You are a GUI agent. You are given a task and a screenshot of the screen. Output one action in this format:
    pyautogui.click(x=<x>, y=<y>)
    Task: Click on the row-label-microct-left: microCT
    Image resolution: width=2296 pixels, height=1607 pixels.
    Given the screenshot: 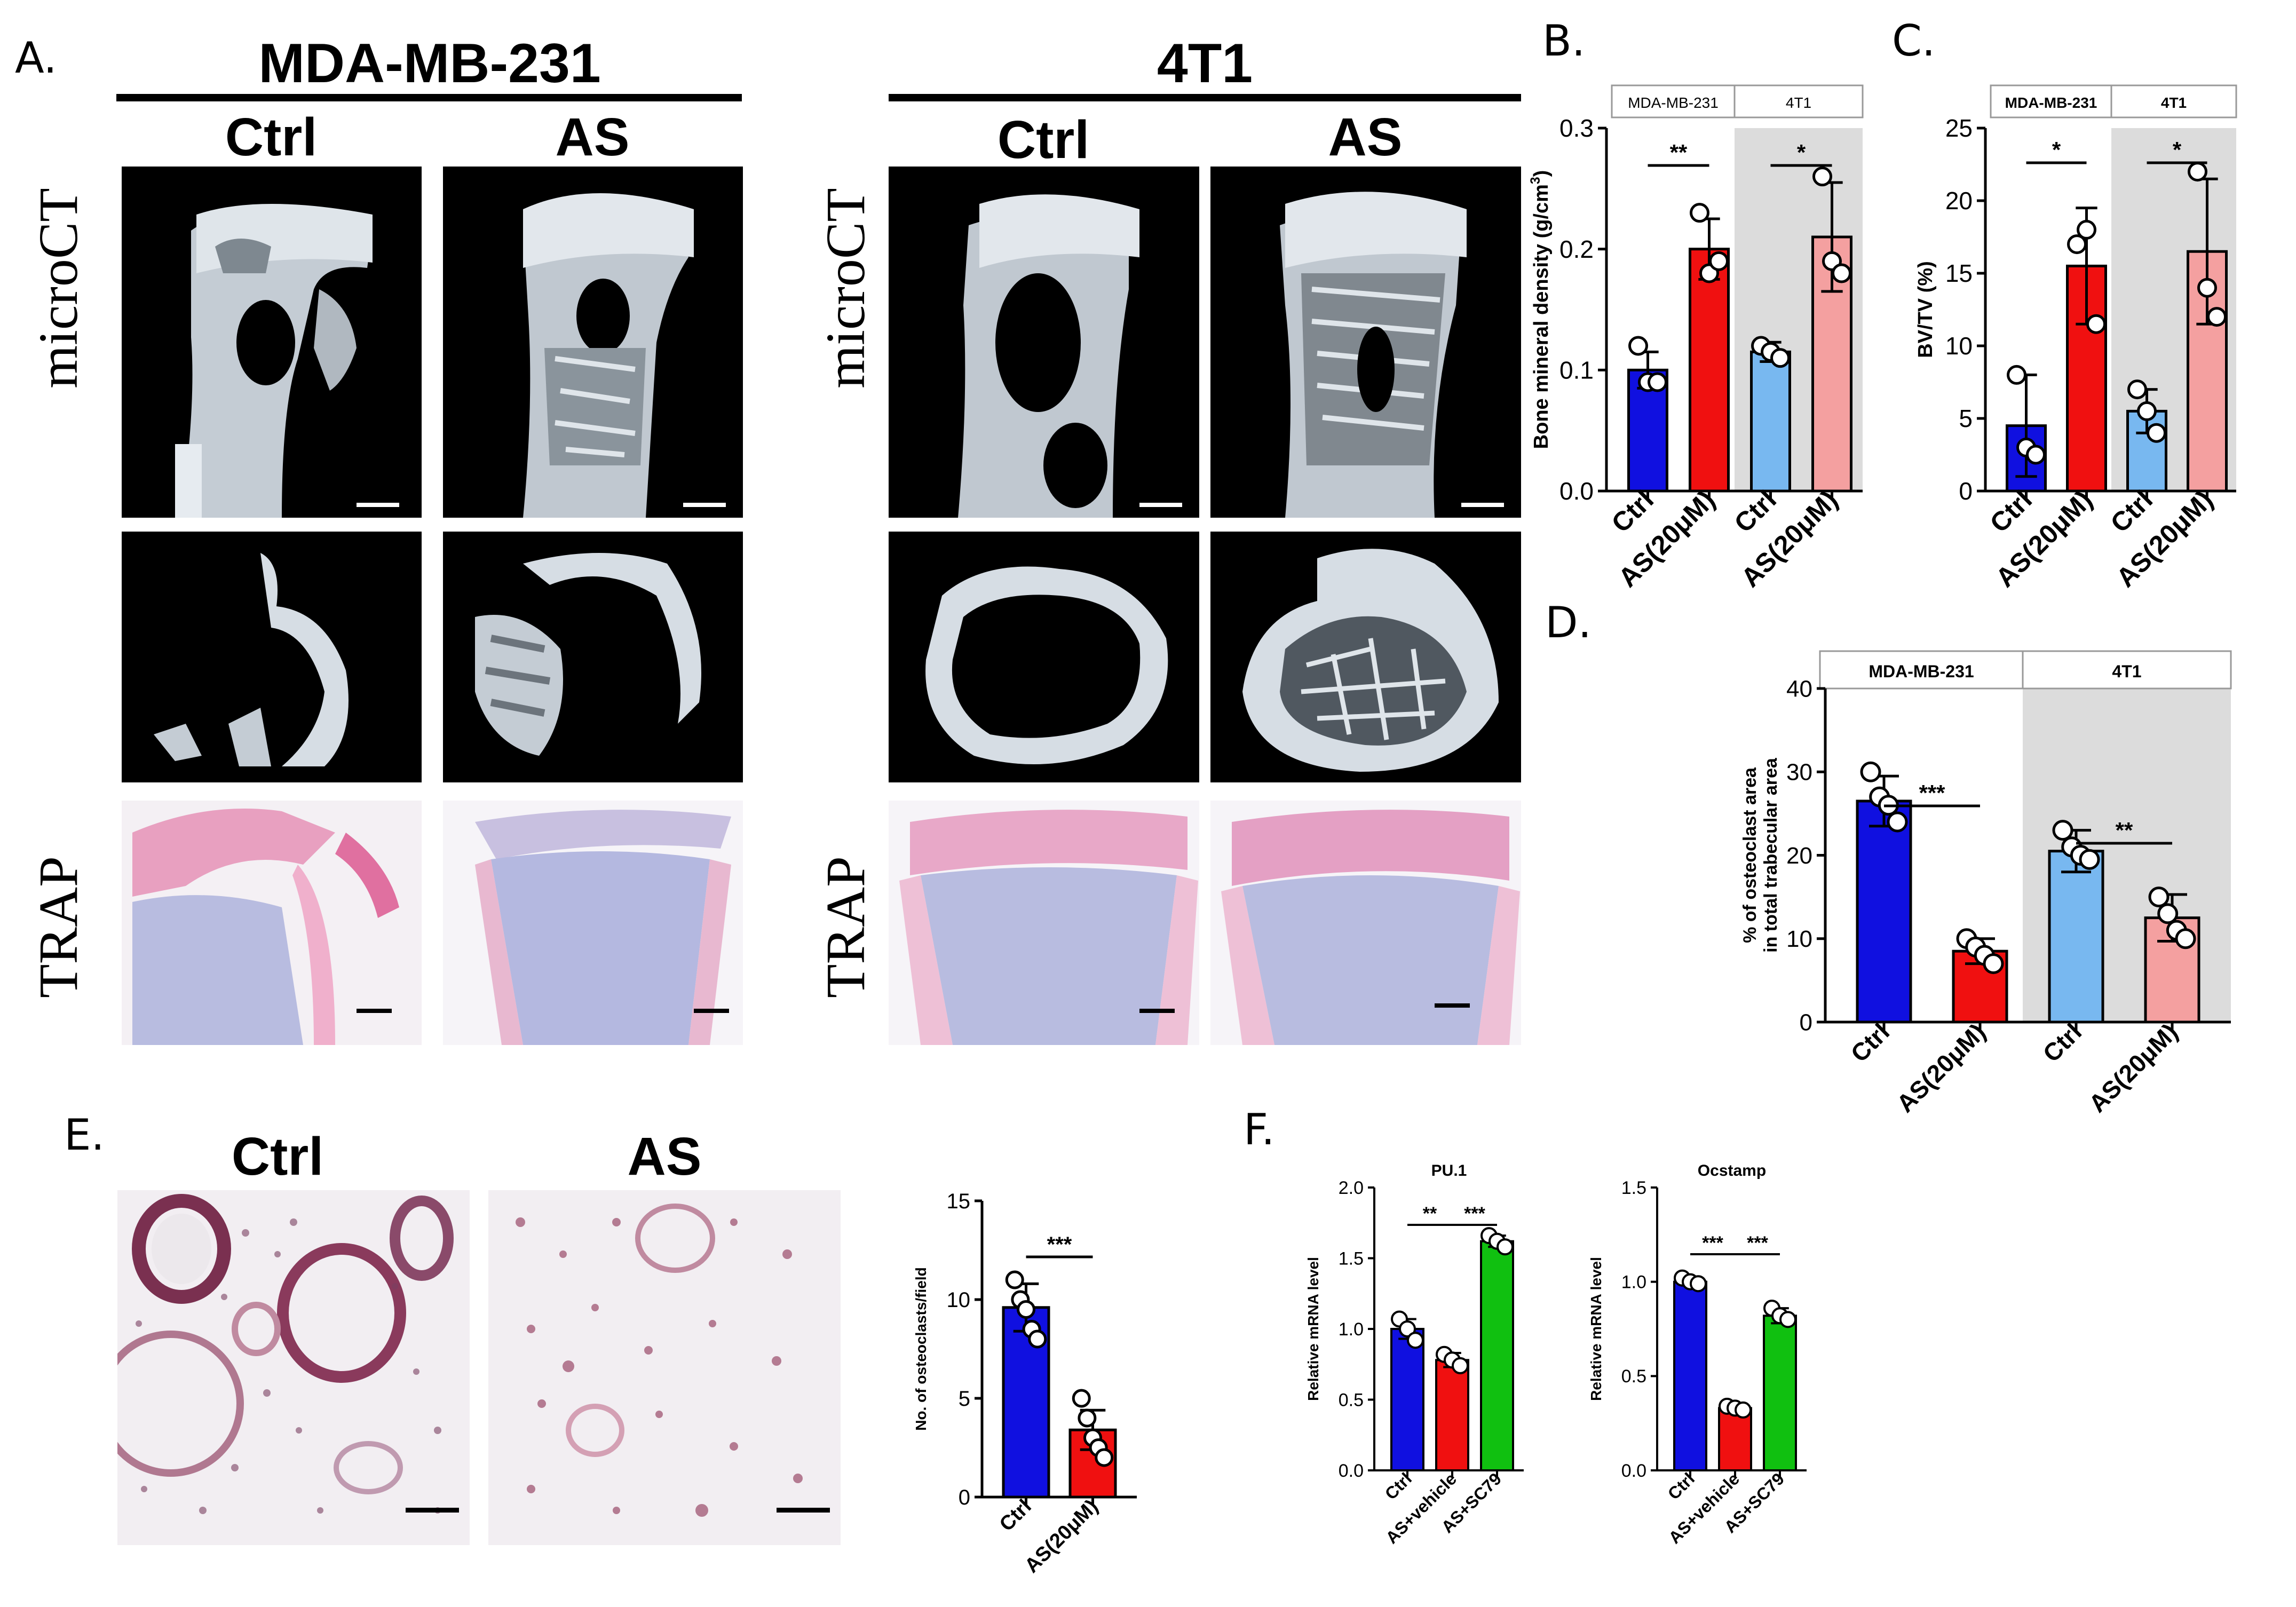 What is the action you would take?
    pyautogui.click(x=58, y=289)
    